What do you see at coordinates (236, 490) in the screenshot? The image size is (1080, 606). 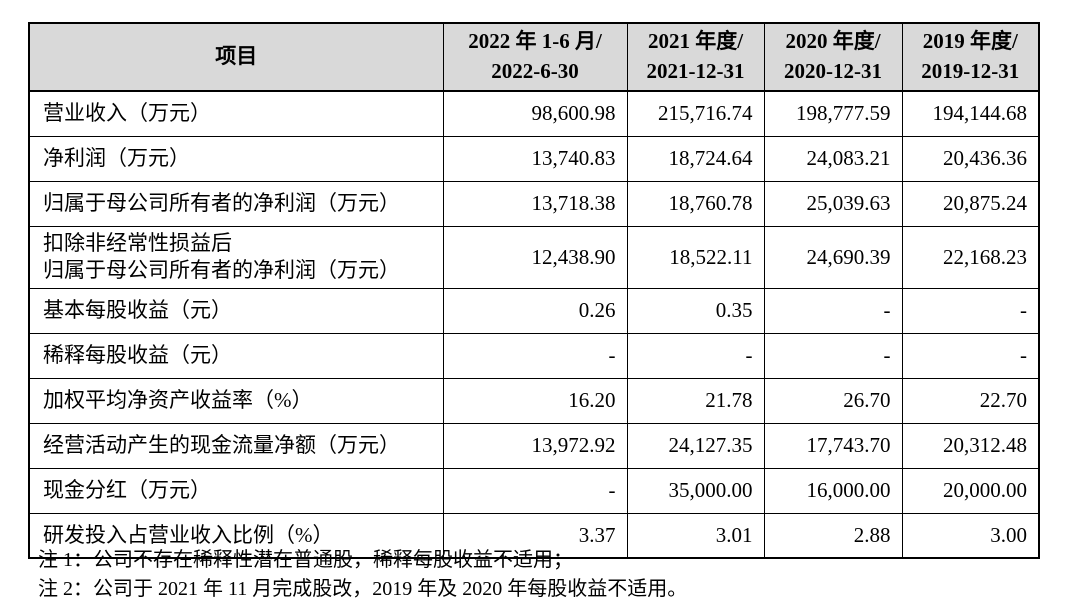 I see `row-label: 现金分红（万元）` at bounding box center [236, 490].